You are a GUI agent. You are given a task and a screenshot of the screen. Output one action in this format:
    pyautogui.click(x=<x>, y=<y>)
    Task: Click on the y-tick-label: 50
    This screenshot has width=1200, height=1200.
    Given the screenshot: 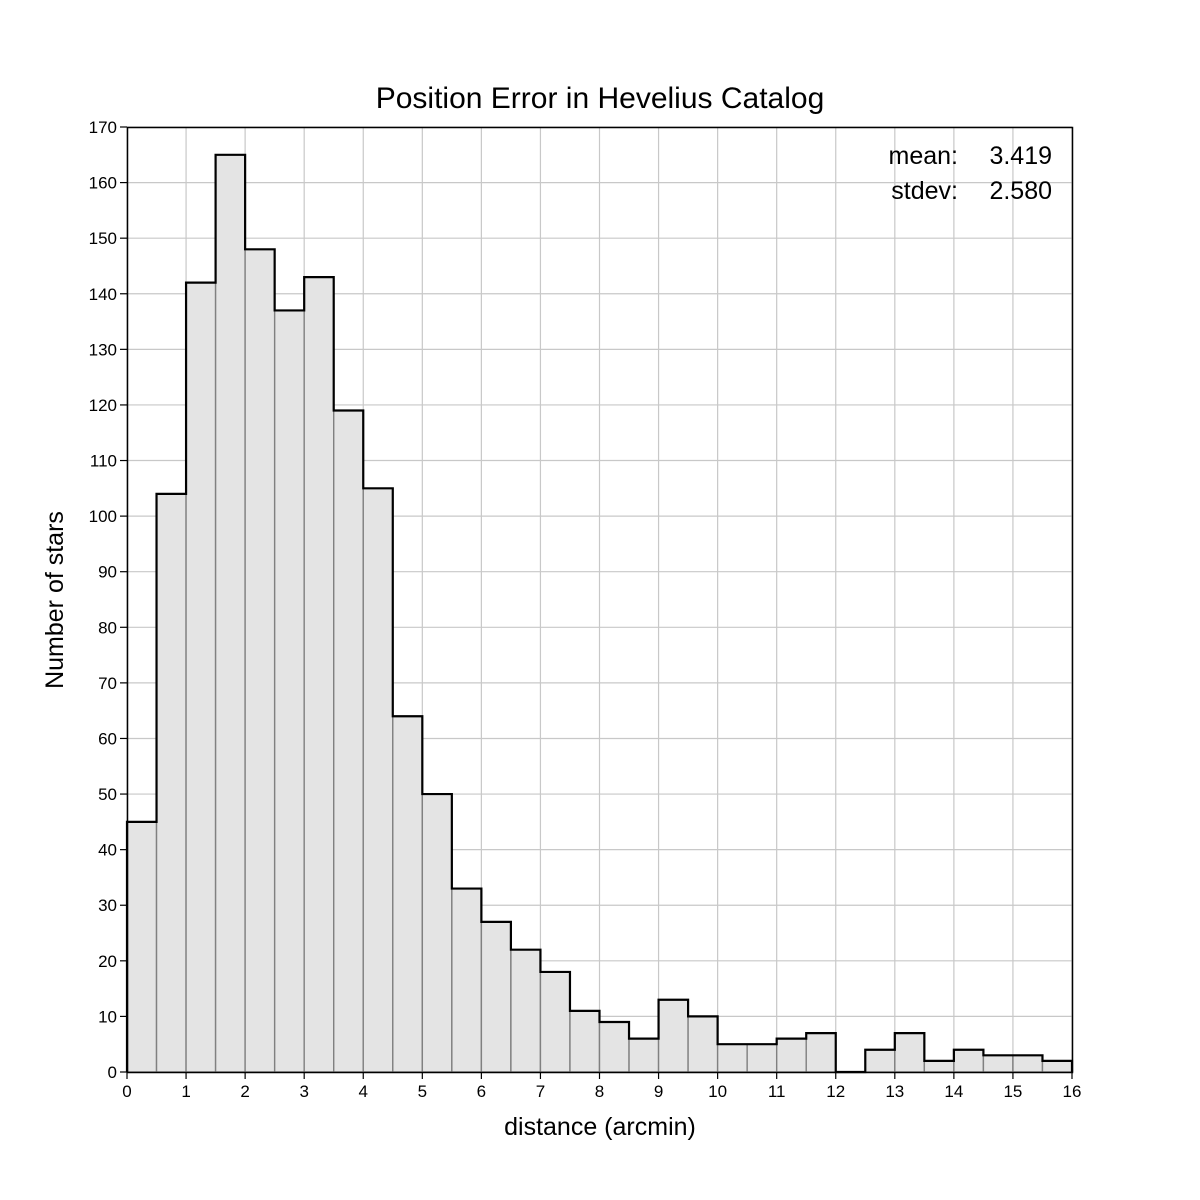 What is the action you would take?
    pyautogui.click(x=107, y=794)
    